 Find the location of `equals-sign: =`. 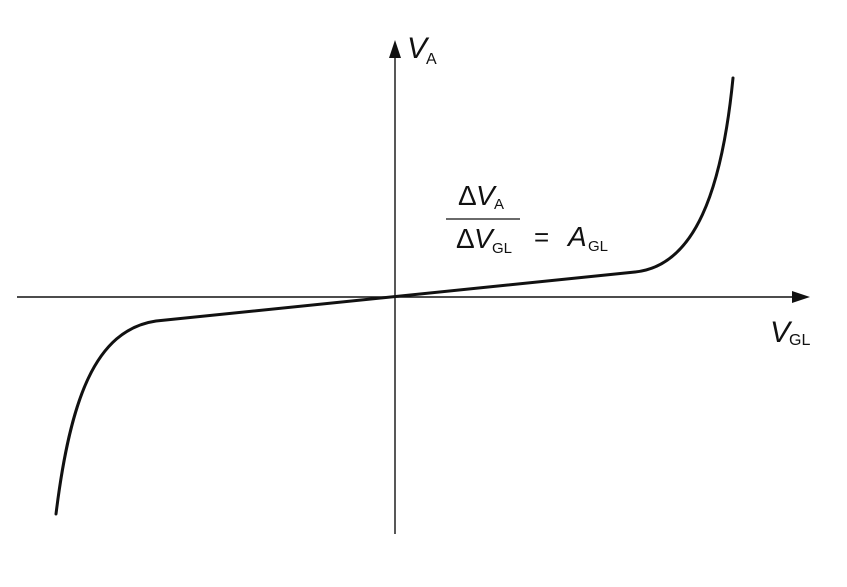

equals-sign: = is located at coordinates (541, 237).